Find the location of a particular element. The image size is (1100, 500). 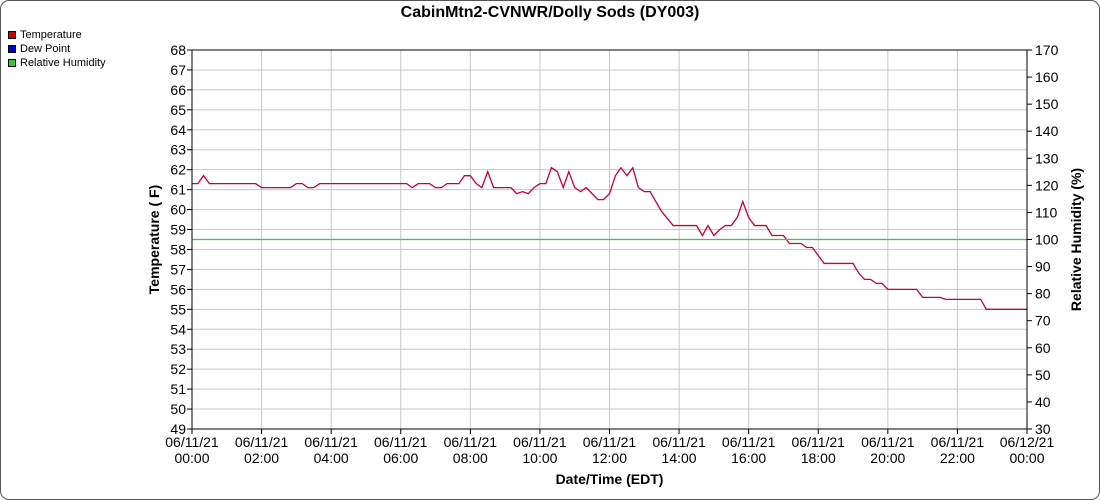

legend-item-dew-point: Dew Point is located at coordinates (57, 49).